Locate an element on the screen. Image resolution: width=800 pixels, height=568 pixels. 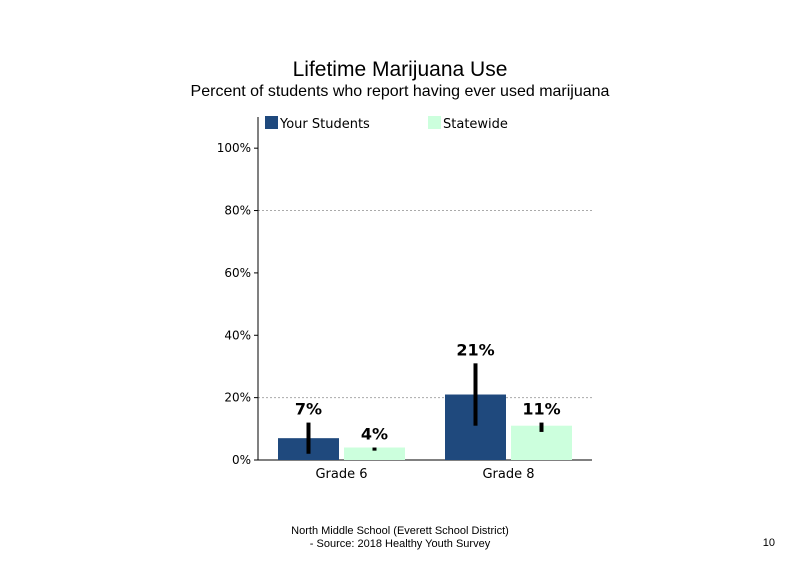
data-label: 21% is located at coordinates (475, 349).